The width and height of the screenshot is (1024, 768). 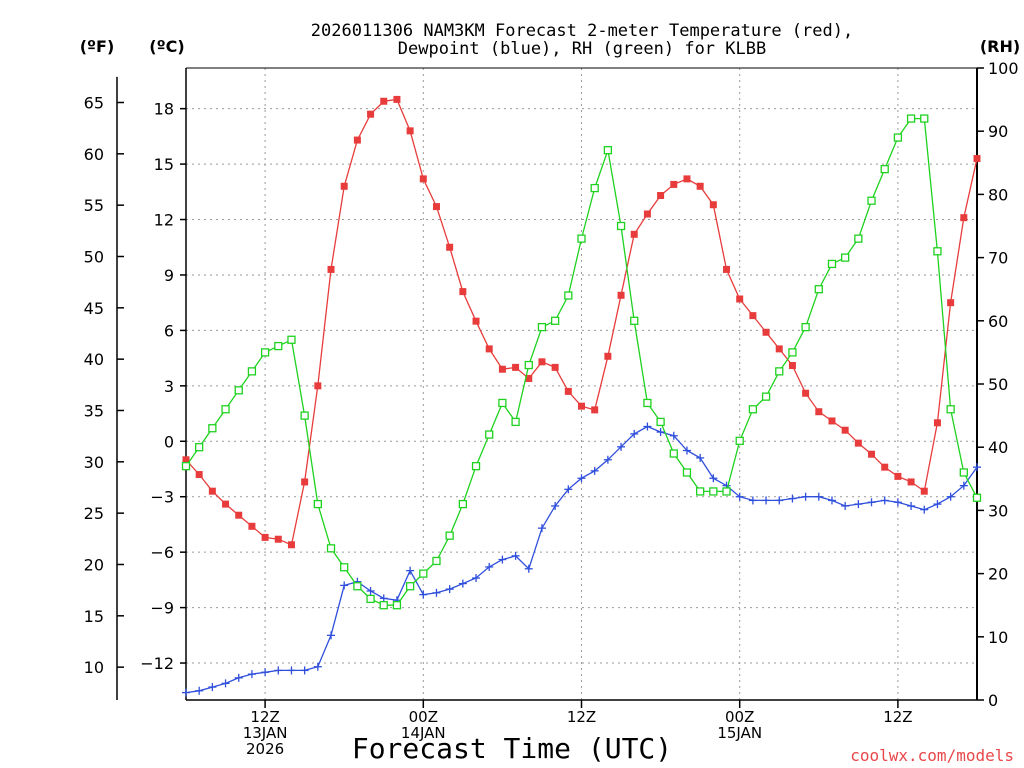 I want to click on rh-tick-label: 10, so click(x=998, y=637).